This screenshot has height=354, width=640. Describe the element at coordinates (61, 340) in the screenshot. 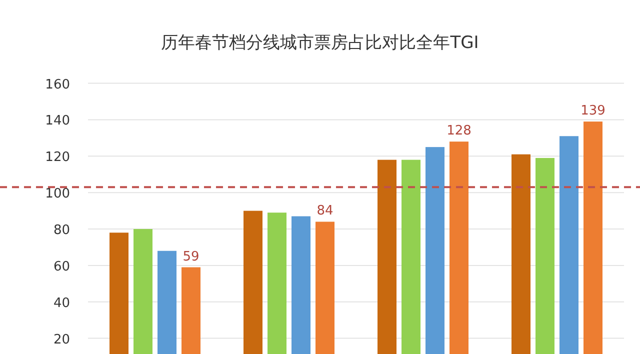

I see `y-tick-label: 20` at that location.